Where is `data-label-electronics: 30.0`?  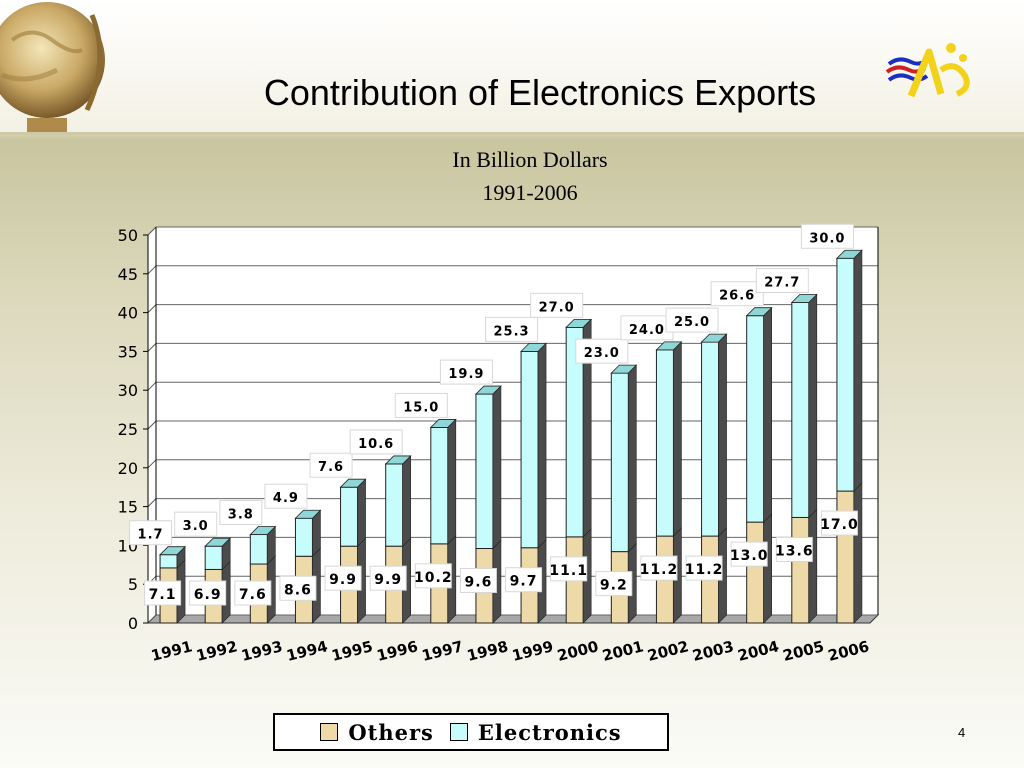
data-label-electronics: 30.0 is located at coordinates (827, 238).